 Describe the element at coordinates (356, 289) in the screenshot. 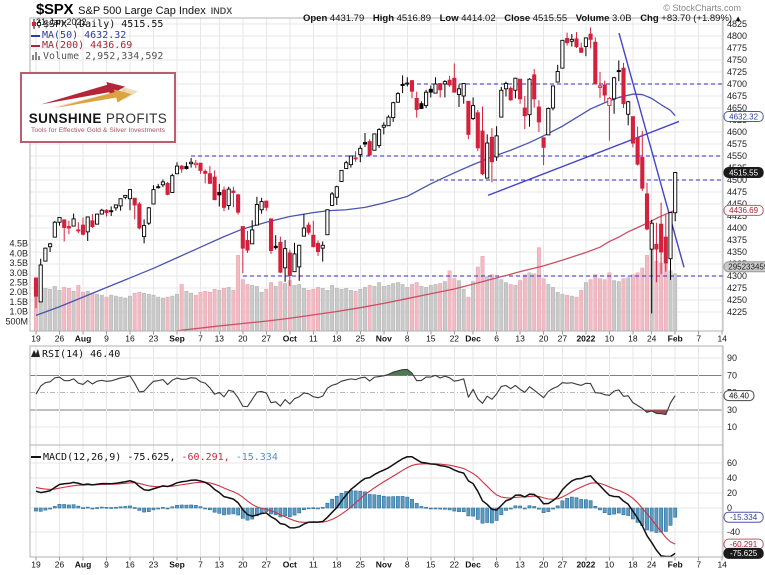

I see `volume-bars` at that location.